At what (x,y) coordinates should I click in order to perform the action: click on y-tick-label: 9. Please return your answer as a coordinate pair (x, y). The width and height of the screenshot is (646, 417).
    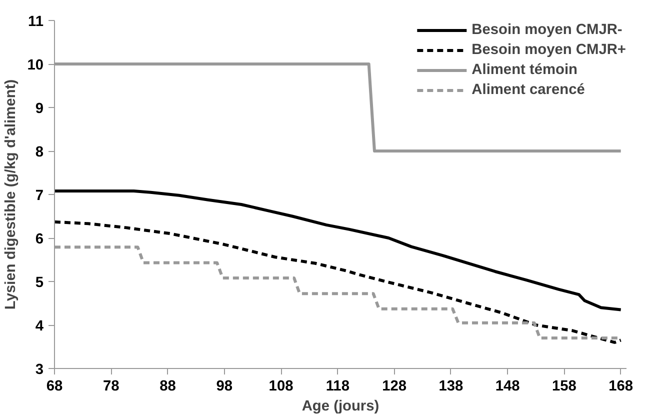
    Looking at the image, I should click on (39, 109).